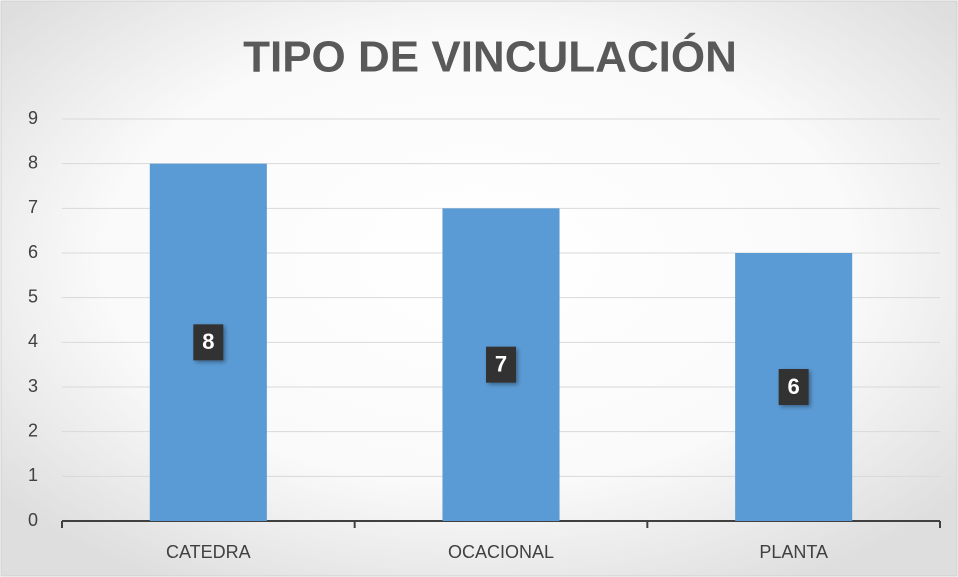 The image size is (958, 577). What do you see at coordinates (33, 296) in the screenshot?
I see `y-tick-label: 5` at bounding box center [33, 296].